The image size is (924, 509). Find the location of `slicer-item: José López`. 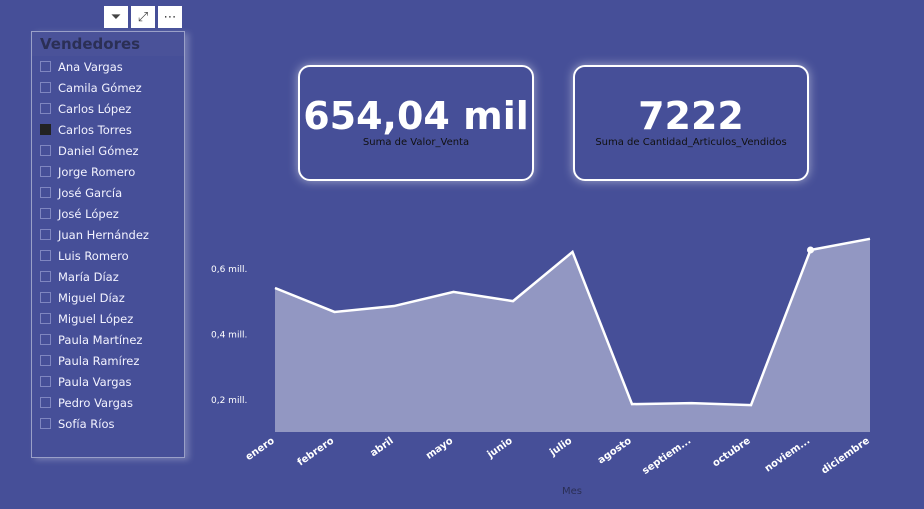

slicer-item: José López is located at coordinates (108, 213).